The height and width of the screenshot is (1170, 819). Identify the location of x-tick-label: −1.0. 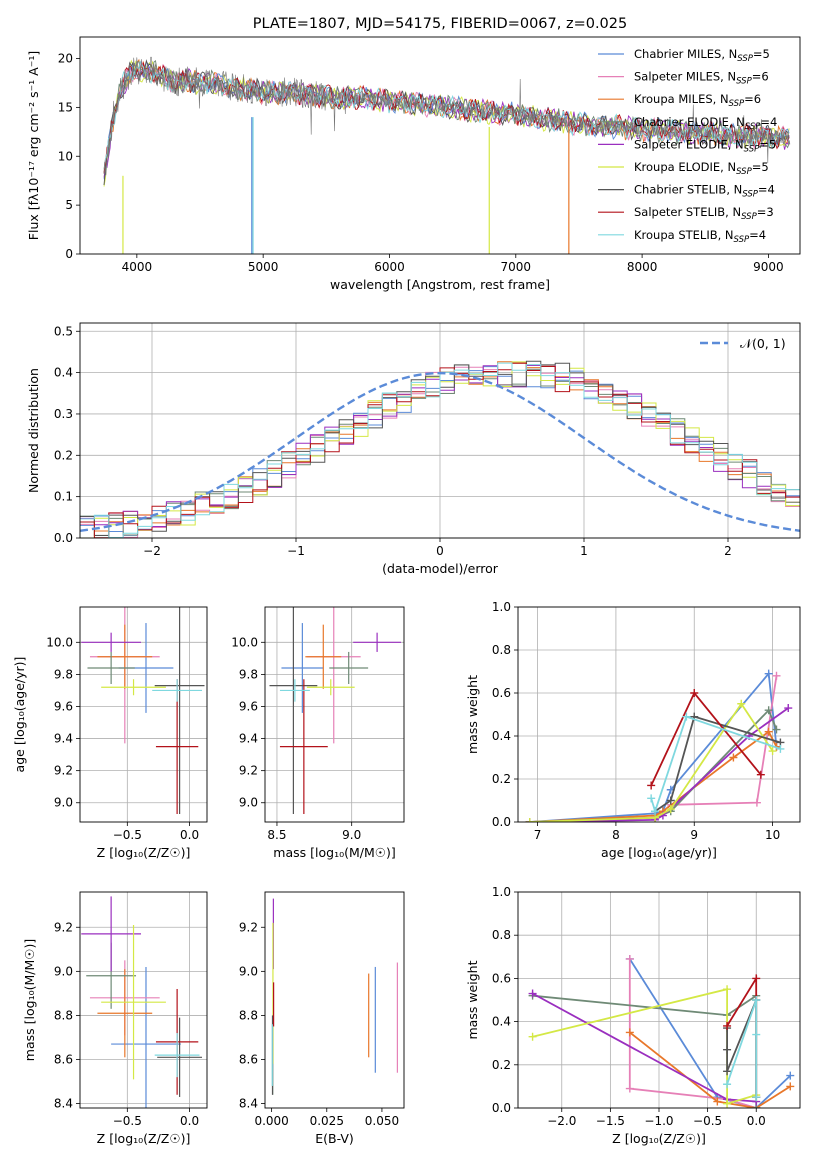
(658, 1121).